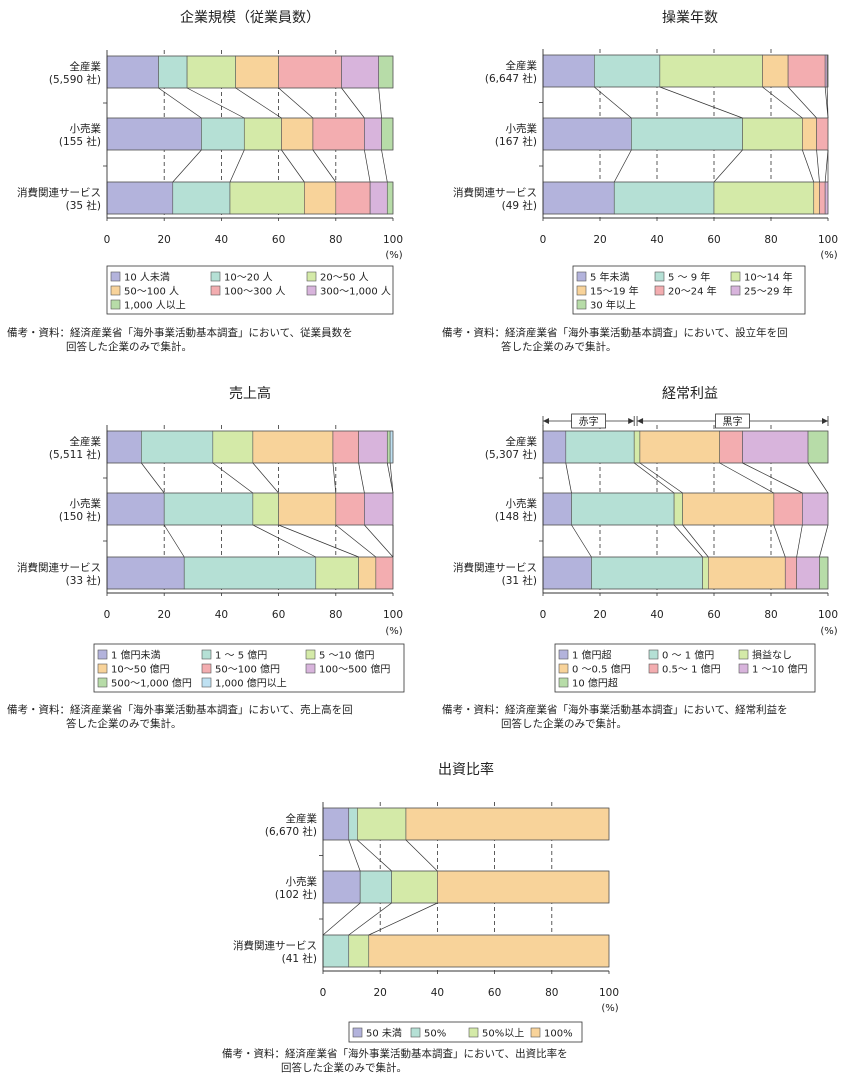 The width and height of the screenshot is (846, 1084). What do you see at coordinates (384, 1034) in the screenshot?
I see `legend-label: 50 未満` at bounding box center [384, 1034].